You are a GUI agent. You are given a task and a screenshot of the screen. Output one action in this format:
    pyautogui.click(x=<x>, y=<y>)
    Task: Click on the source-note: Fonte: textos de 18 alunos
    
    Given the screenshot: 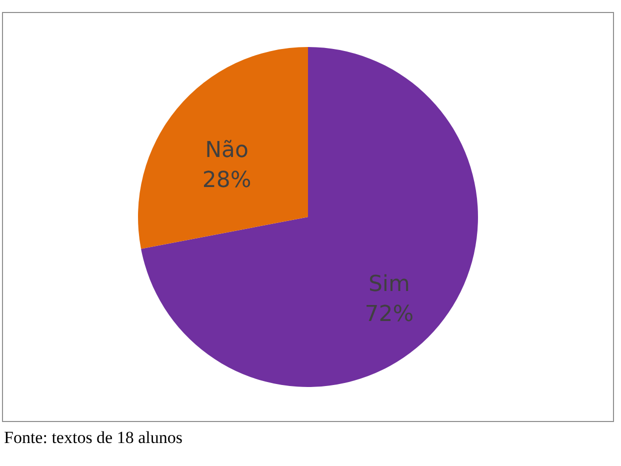 What is the action you would take?
    pyautogui.click(x=93, y=438)
    